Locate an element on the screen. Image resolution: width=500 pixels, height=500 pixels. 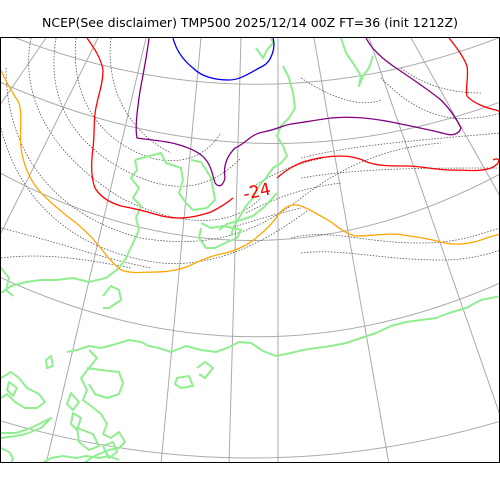
isotherm-label: -24 is located at coordinates (256, 191).